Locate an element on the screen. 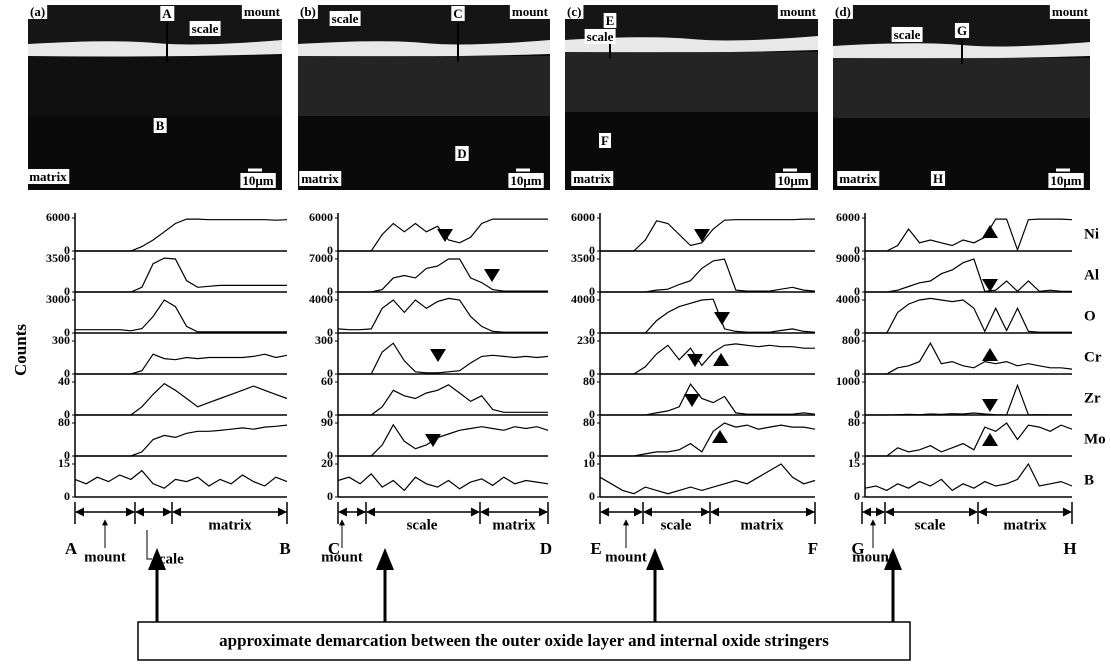 Image resolution: width=1111 pixels, height=671 pixels. scan-end: B is located at coordinates (284, 548).